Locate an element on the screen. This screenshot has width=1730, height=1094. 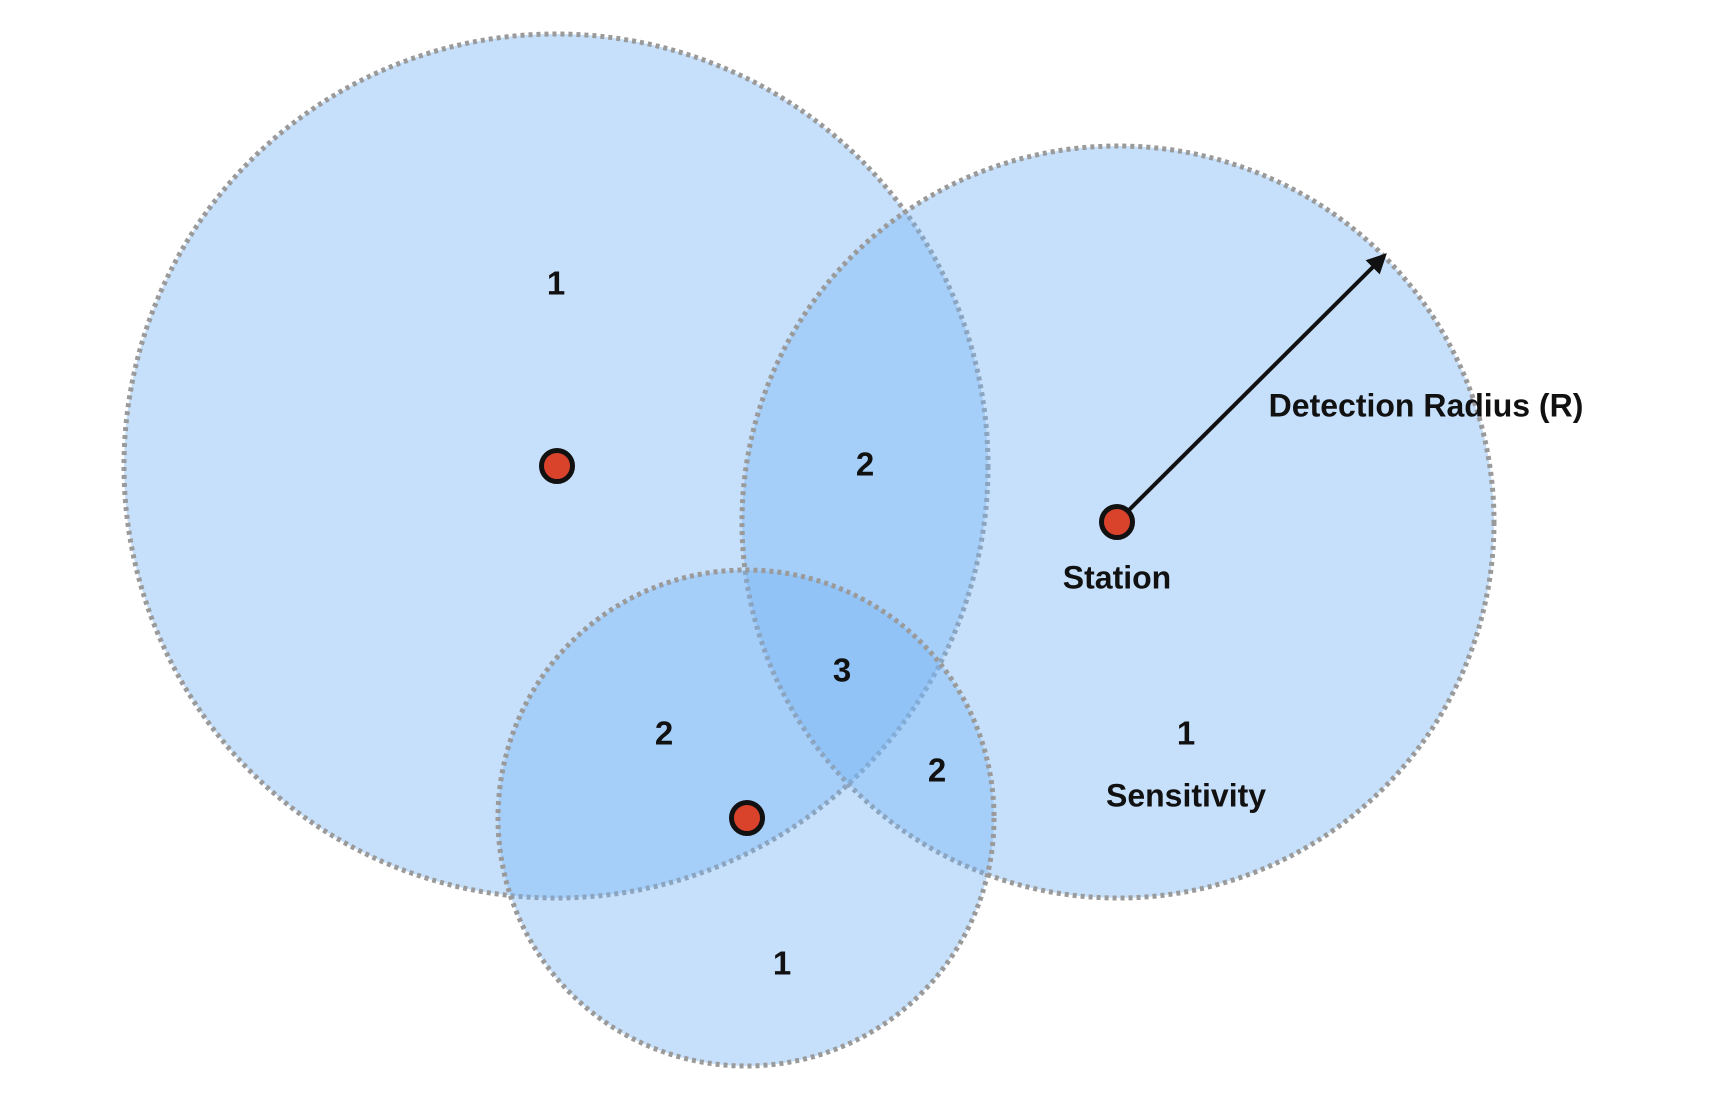
left-bottom-overlap-count: 2 is located at coordinates (664, 733).